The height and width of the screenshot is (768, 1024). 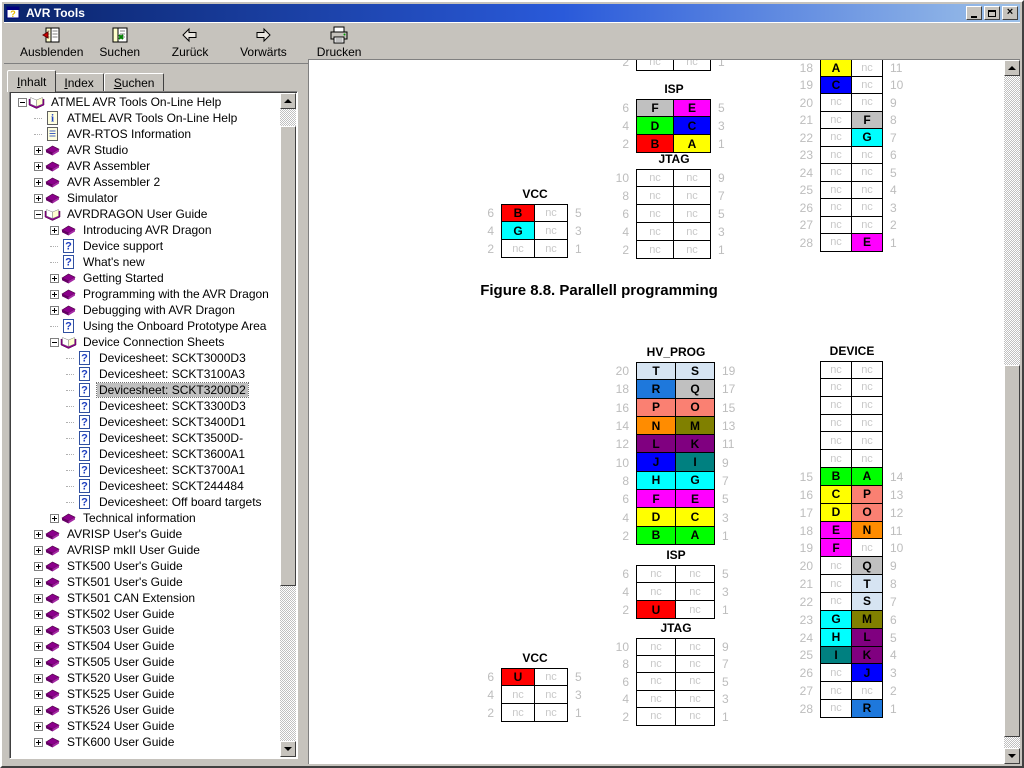 I want to click on tree-item-3: AVR Studio, so click(x=145, y=150).